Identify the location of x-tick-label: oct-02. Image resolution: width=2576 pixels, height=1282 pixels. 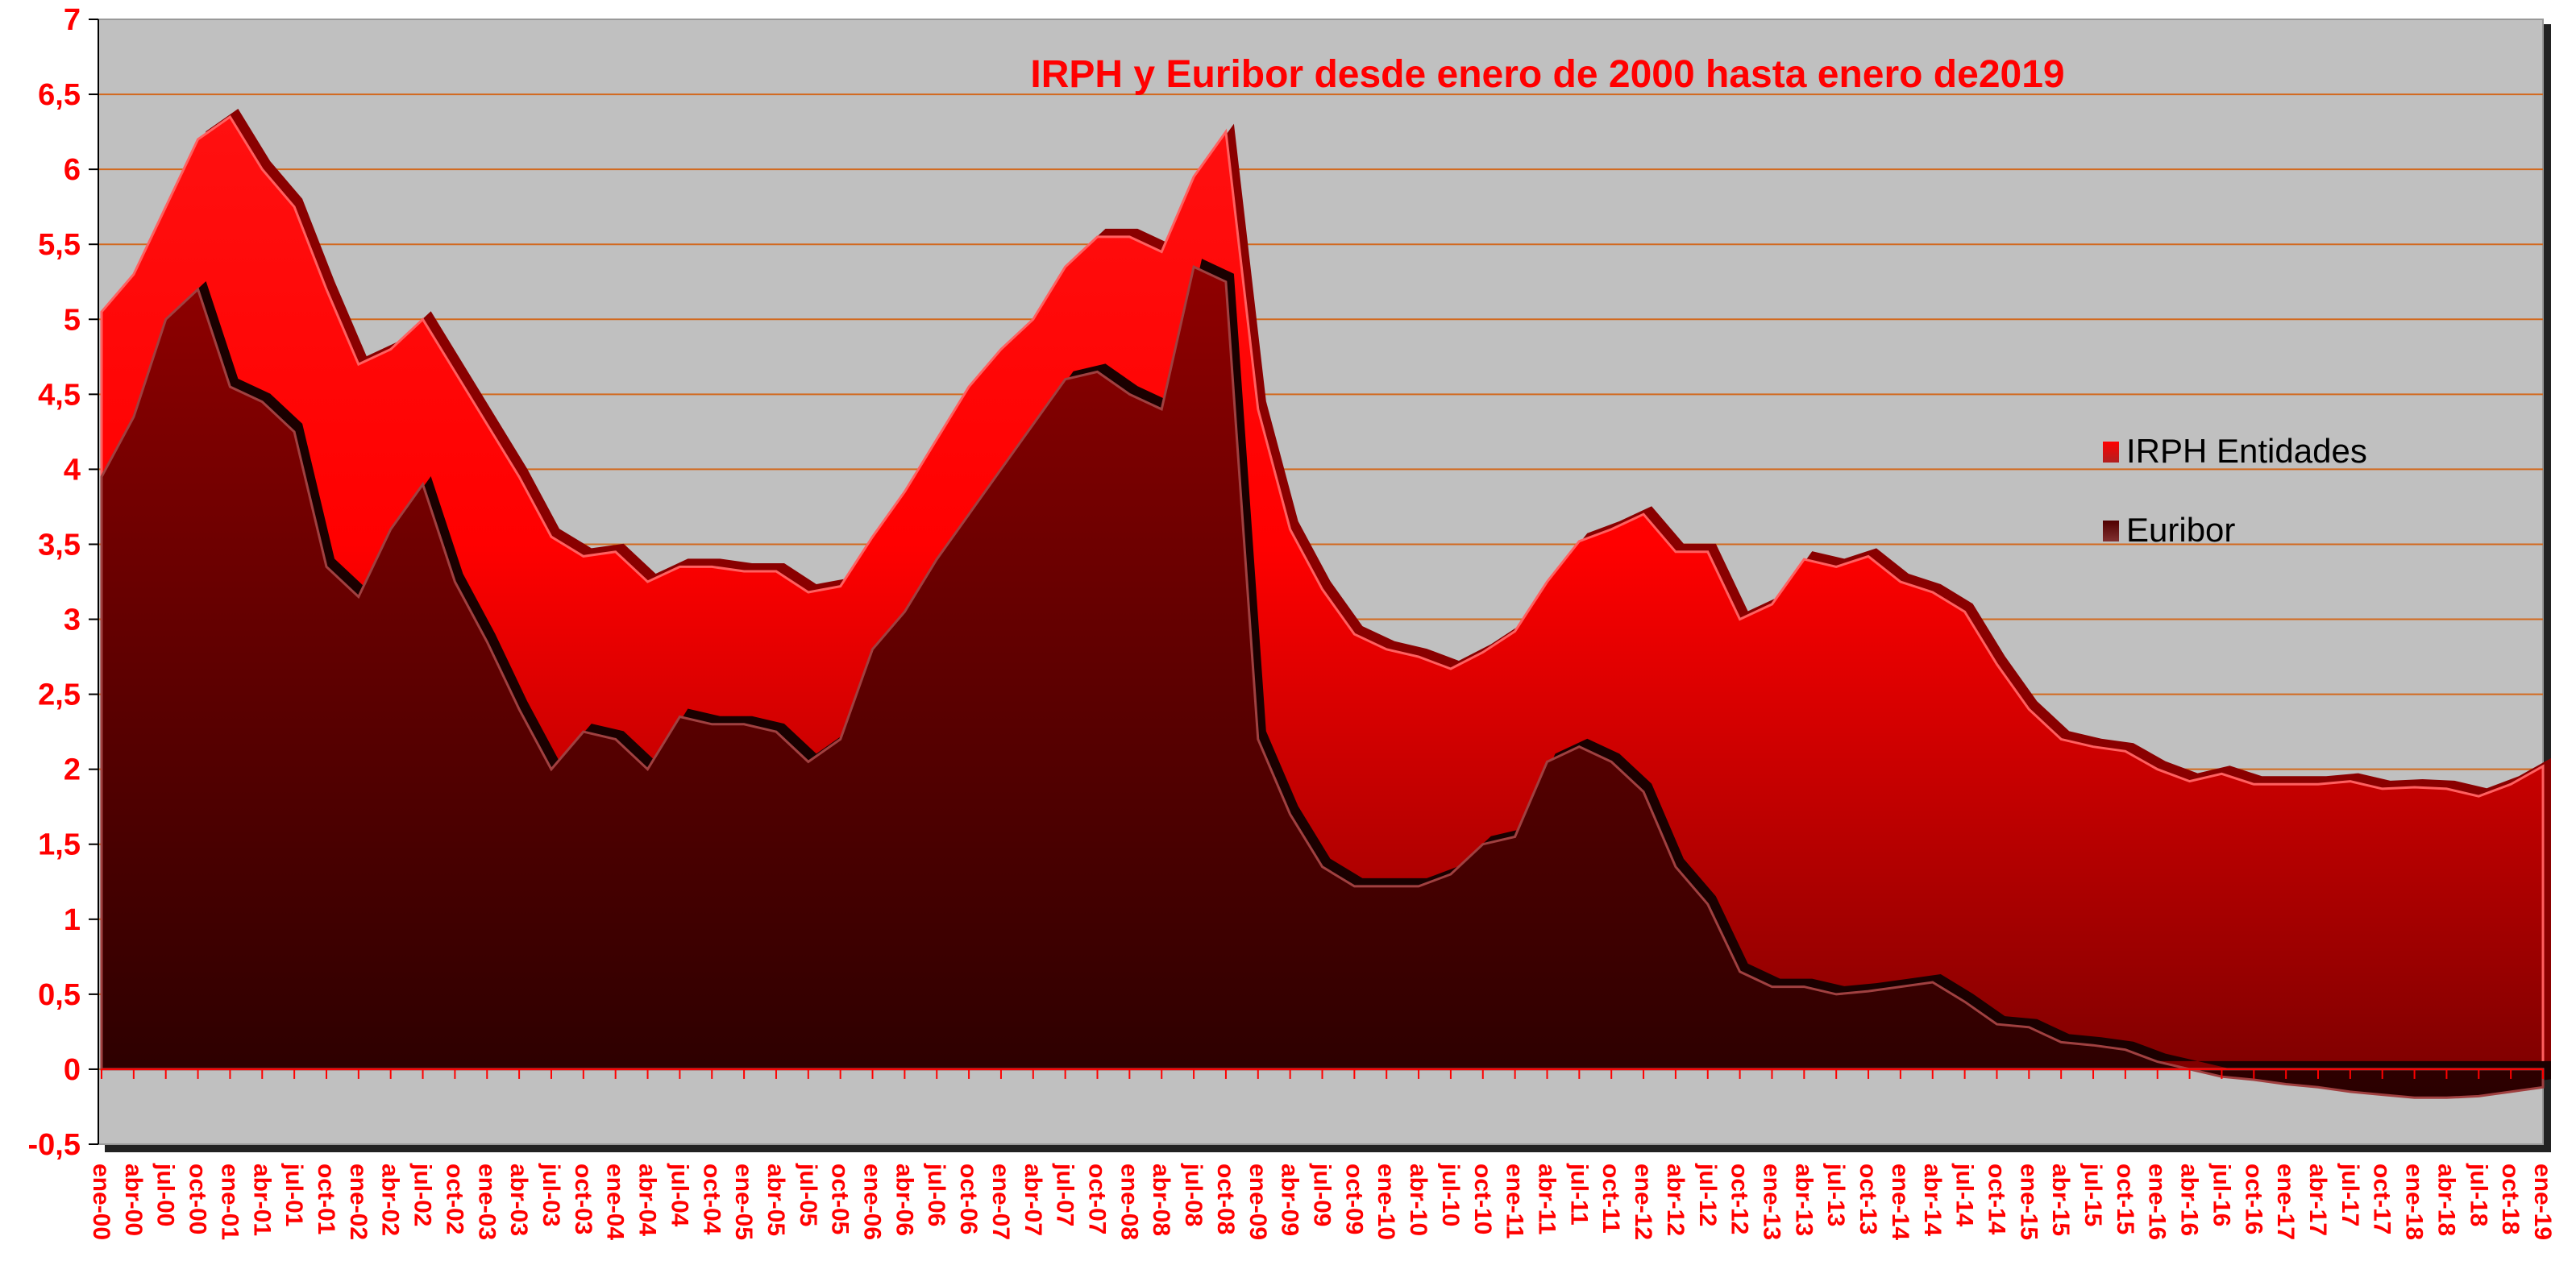
(454, 1199).